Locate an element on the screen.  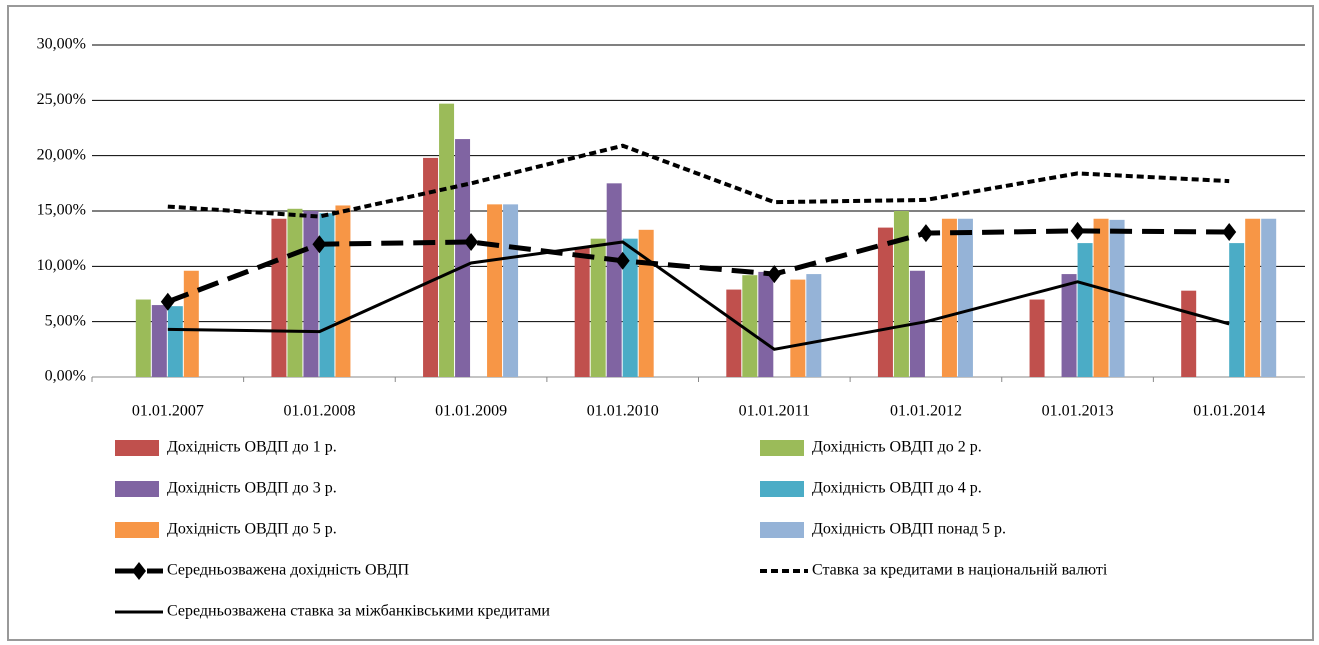
x-tick-label: 01.01.2009 is located at coordinates (471, 411).